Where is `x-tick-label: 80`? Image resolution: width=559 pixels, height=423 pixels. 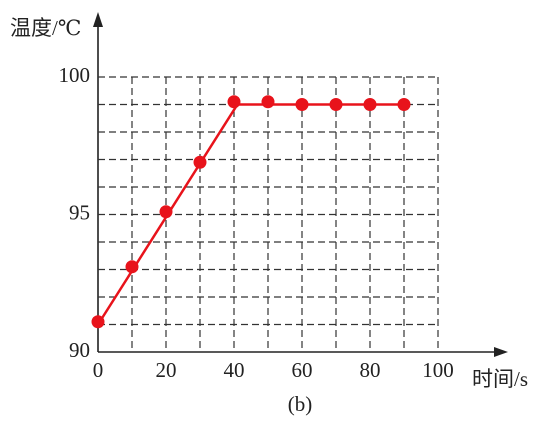 x-tick-label: 80 is located at coordinates (370, 370).